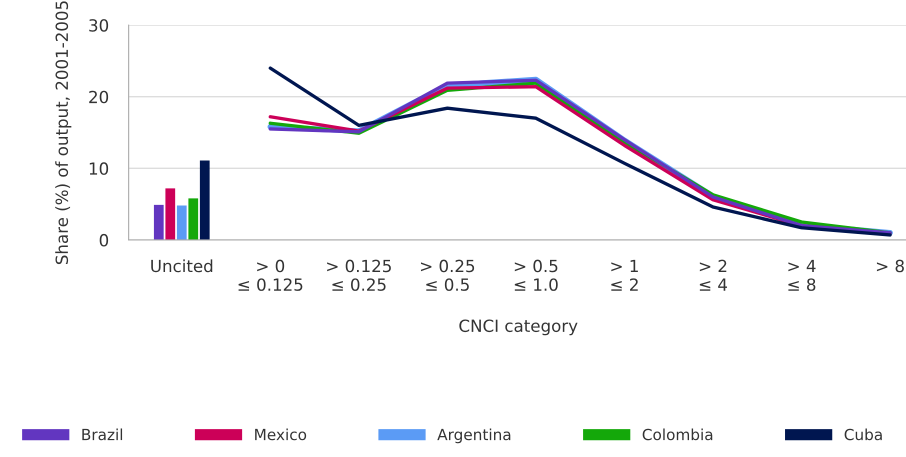 This screenshot has height=457, width=906. What do you see at coordinates (270, 275) in the screenshot?
I see `x-tick-label: > 0 ≤ 0.125` at bounding box center [270, 275].